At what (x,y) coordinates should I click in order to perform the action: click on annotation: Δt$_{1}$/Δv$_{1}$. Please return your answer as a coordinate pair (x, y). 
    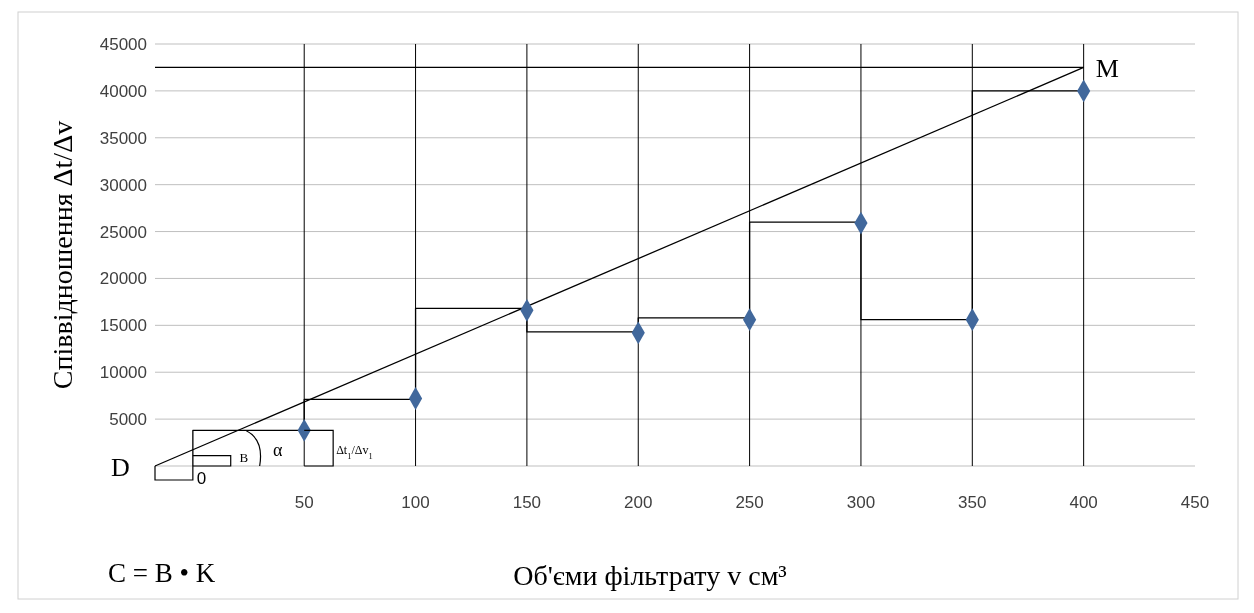
    Looking at the image, I should click on (354, 452).